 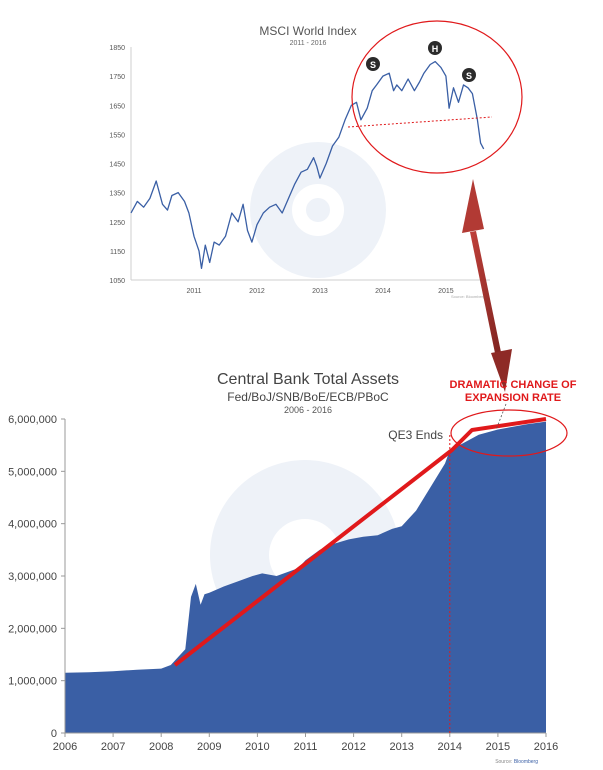 What do you see at coordinates (501, 417) in the screenshot?
I see `callout-leader` at bounding box center [501, 417].